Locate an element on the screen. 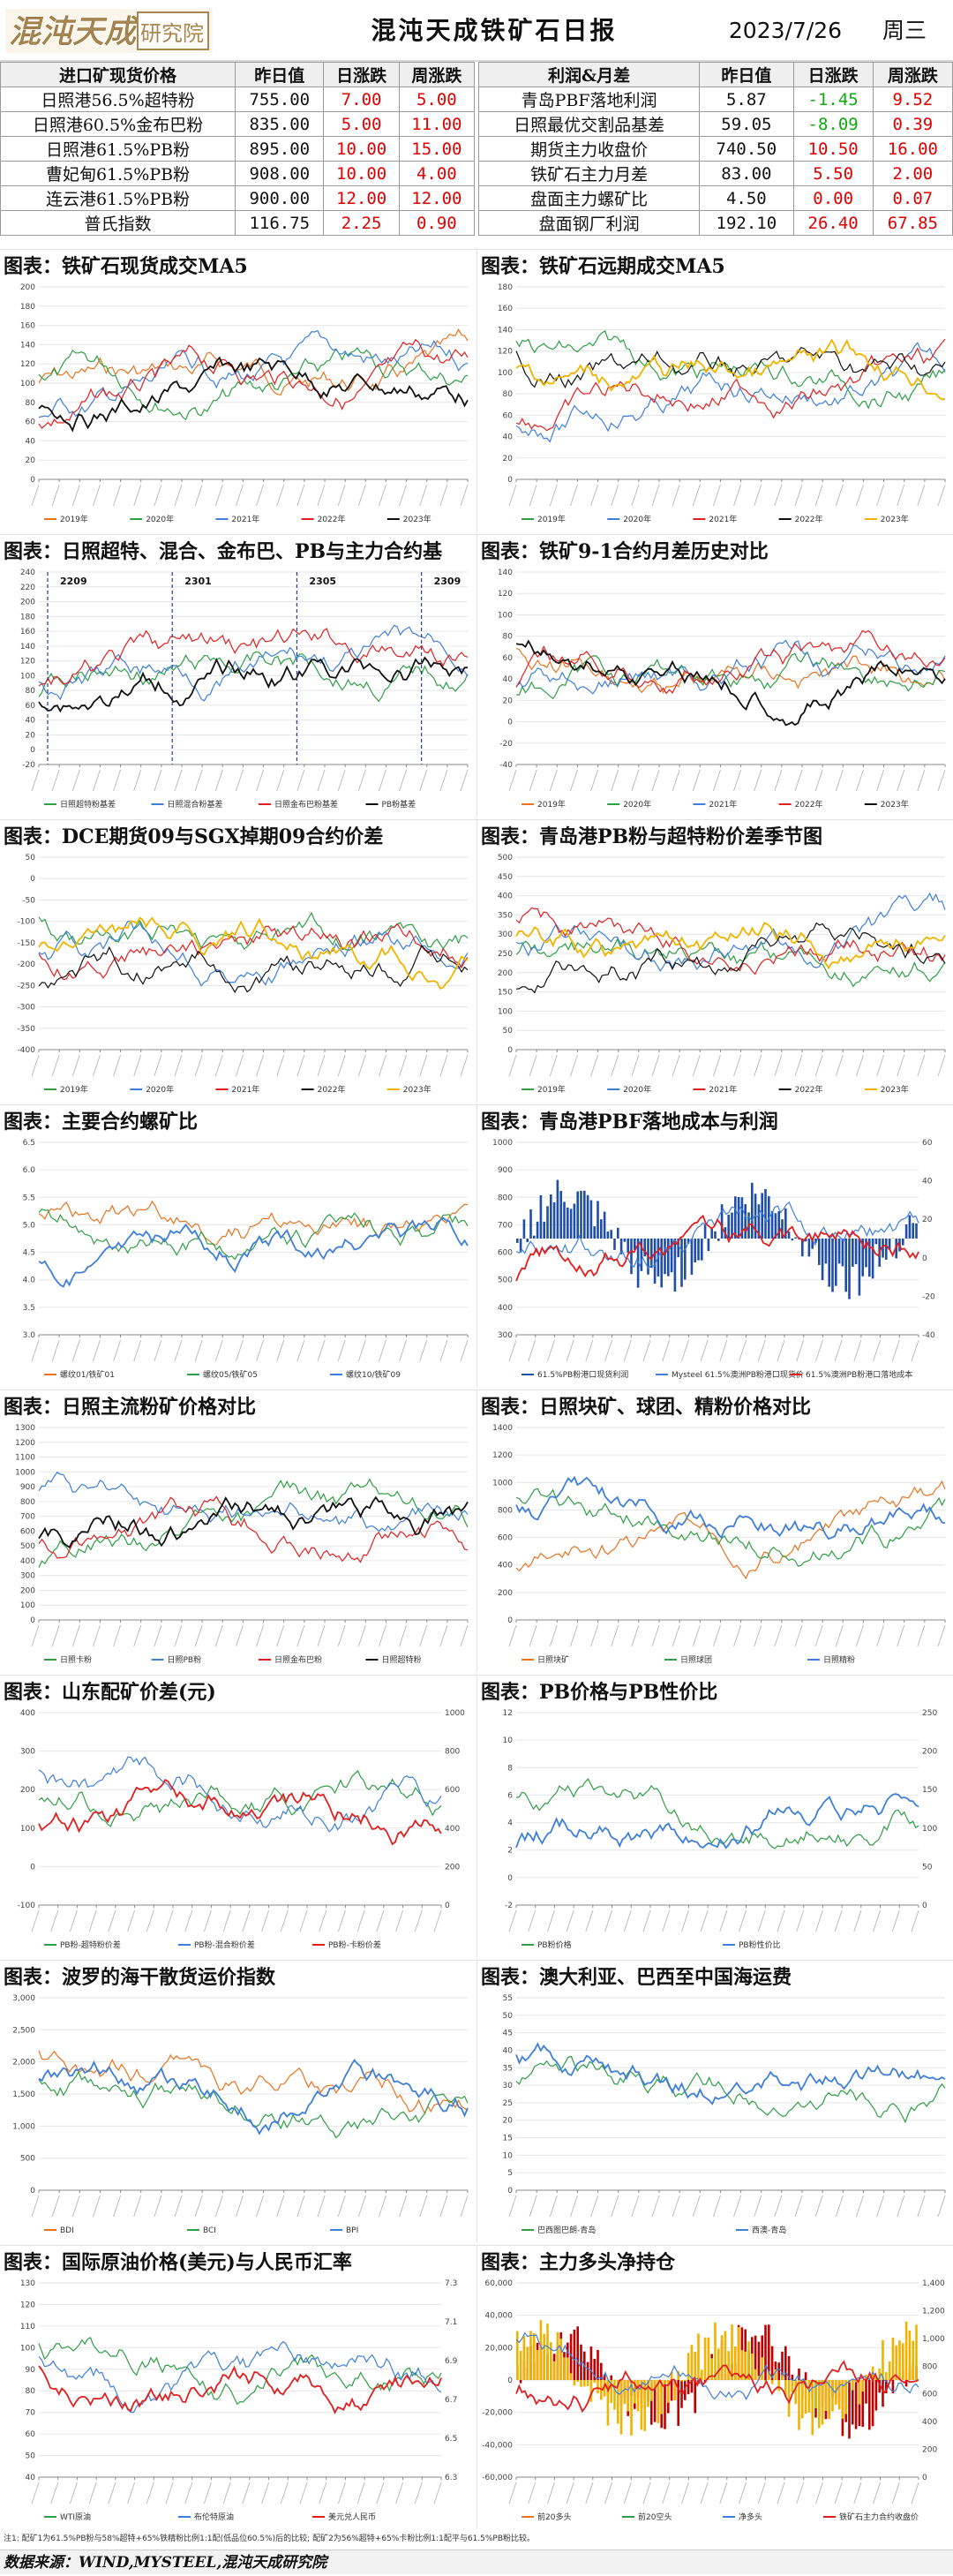 This screenshot has width=953, height=2576. y-tick-label: 160 is located at coordinates (27, 632).